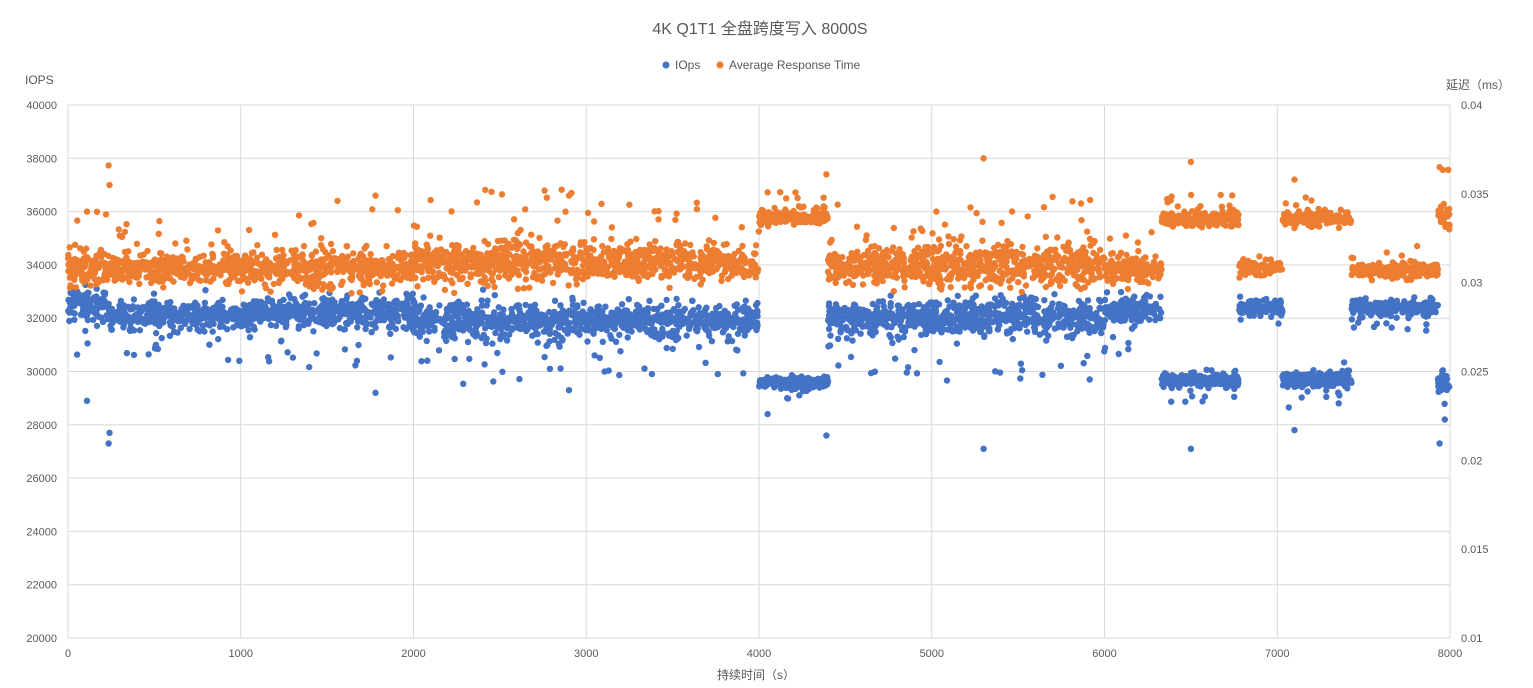 The image size is (1533, 688). Describe the element at coordinates (39, 80) in the screenshot. I see `y-axis-title: IOPS` at that location.